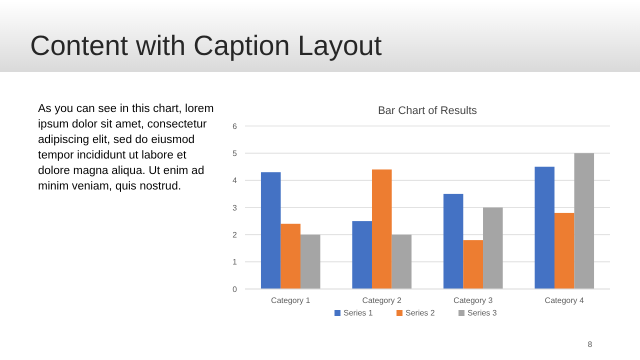 This screenshot has width=640, height=360. Describe the element at coordinates (291, 300) in the screenshot. I see `x-tick-label: Category 1` at that location.